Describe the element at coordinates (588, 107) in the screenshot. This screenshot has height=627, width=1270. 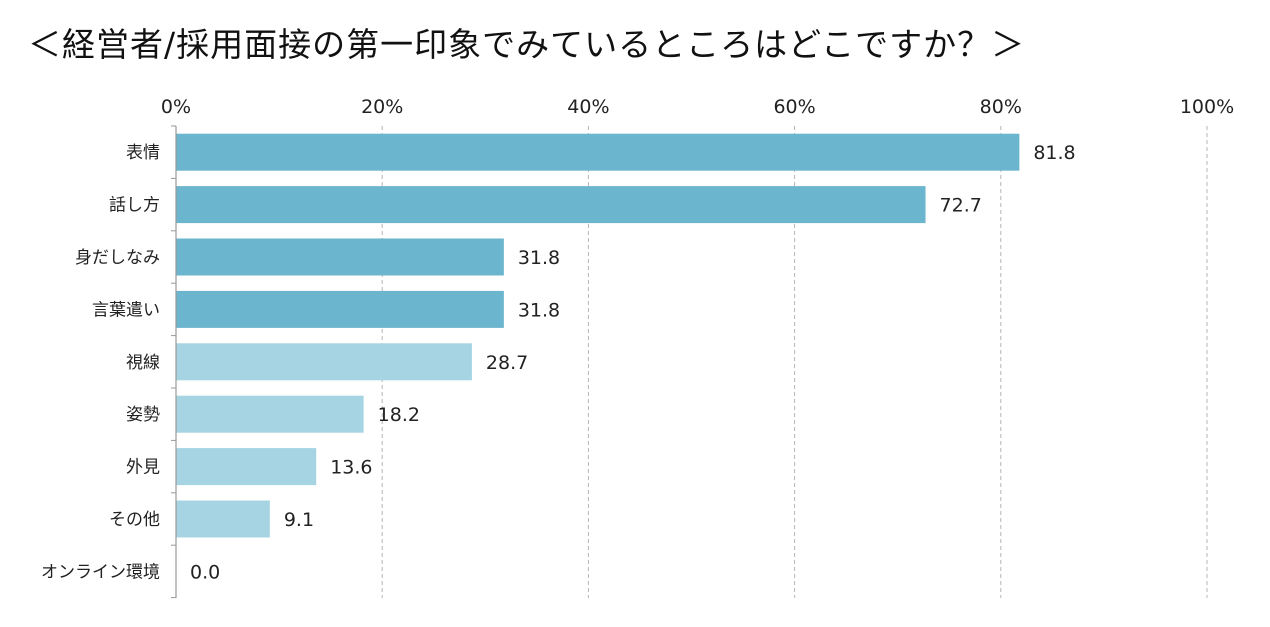
I see `x-tick-label: 40%` at that location.